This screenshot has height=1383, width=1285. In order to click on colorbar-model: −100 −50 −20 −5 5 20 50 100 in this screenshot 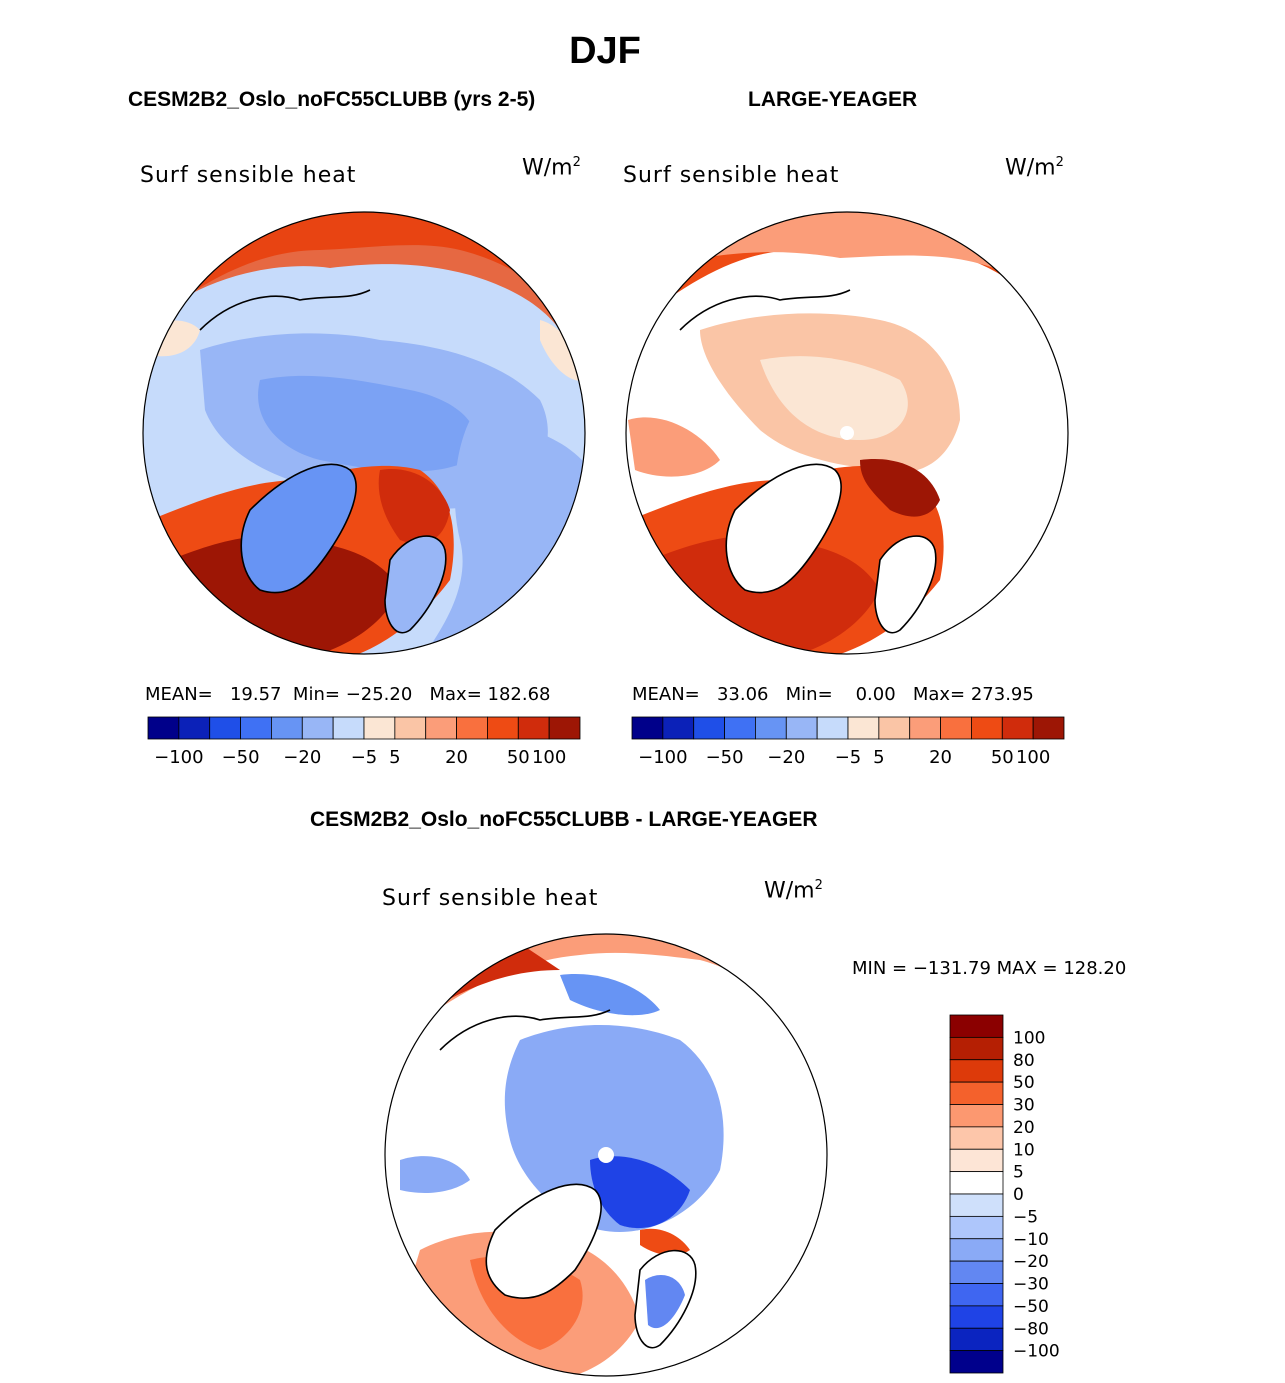, I will do `click(364, 742)`.